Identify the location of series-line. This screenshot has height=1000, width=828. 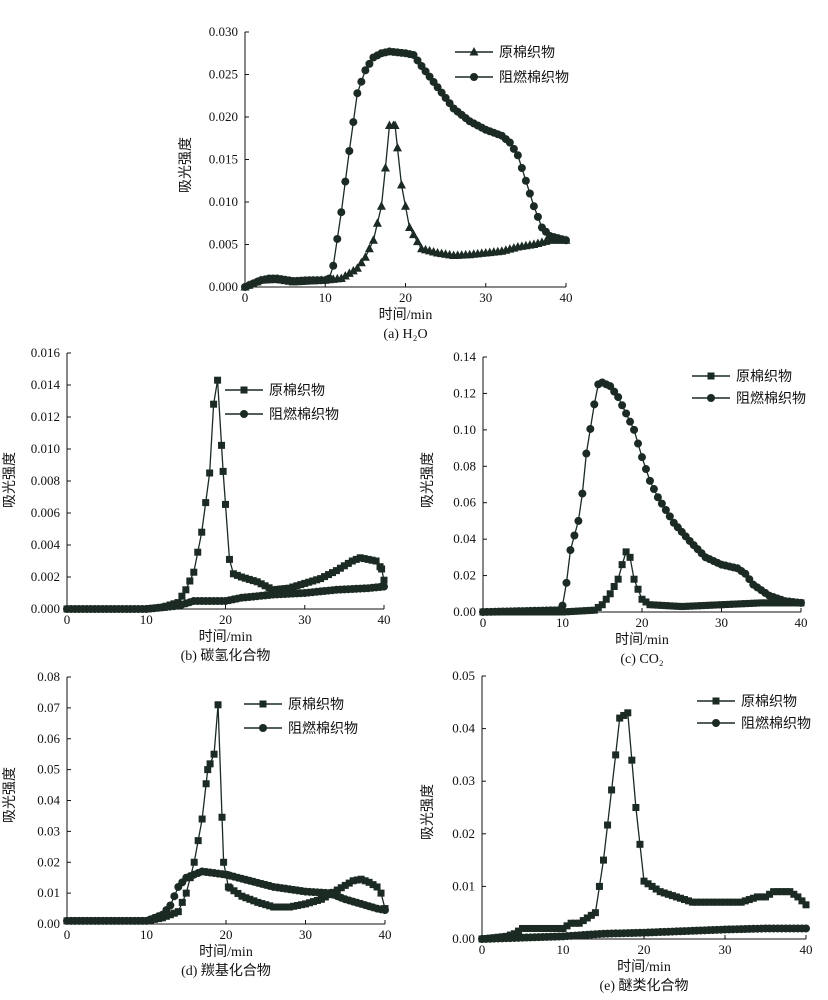
(642, 497).